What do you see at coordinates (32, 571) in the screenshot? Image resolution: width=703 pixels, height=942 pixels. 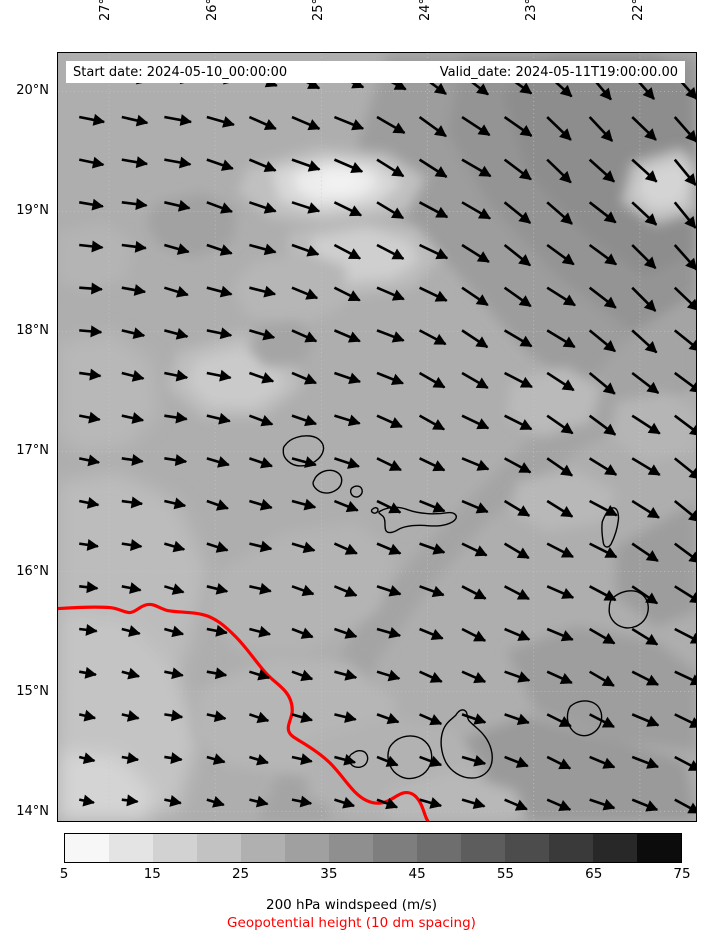 I see `lat-tick-4: 16°N` at bounding box center [32, 571].